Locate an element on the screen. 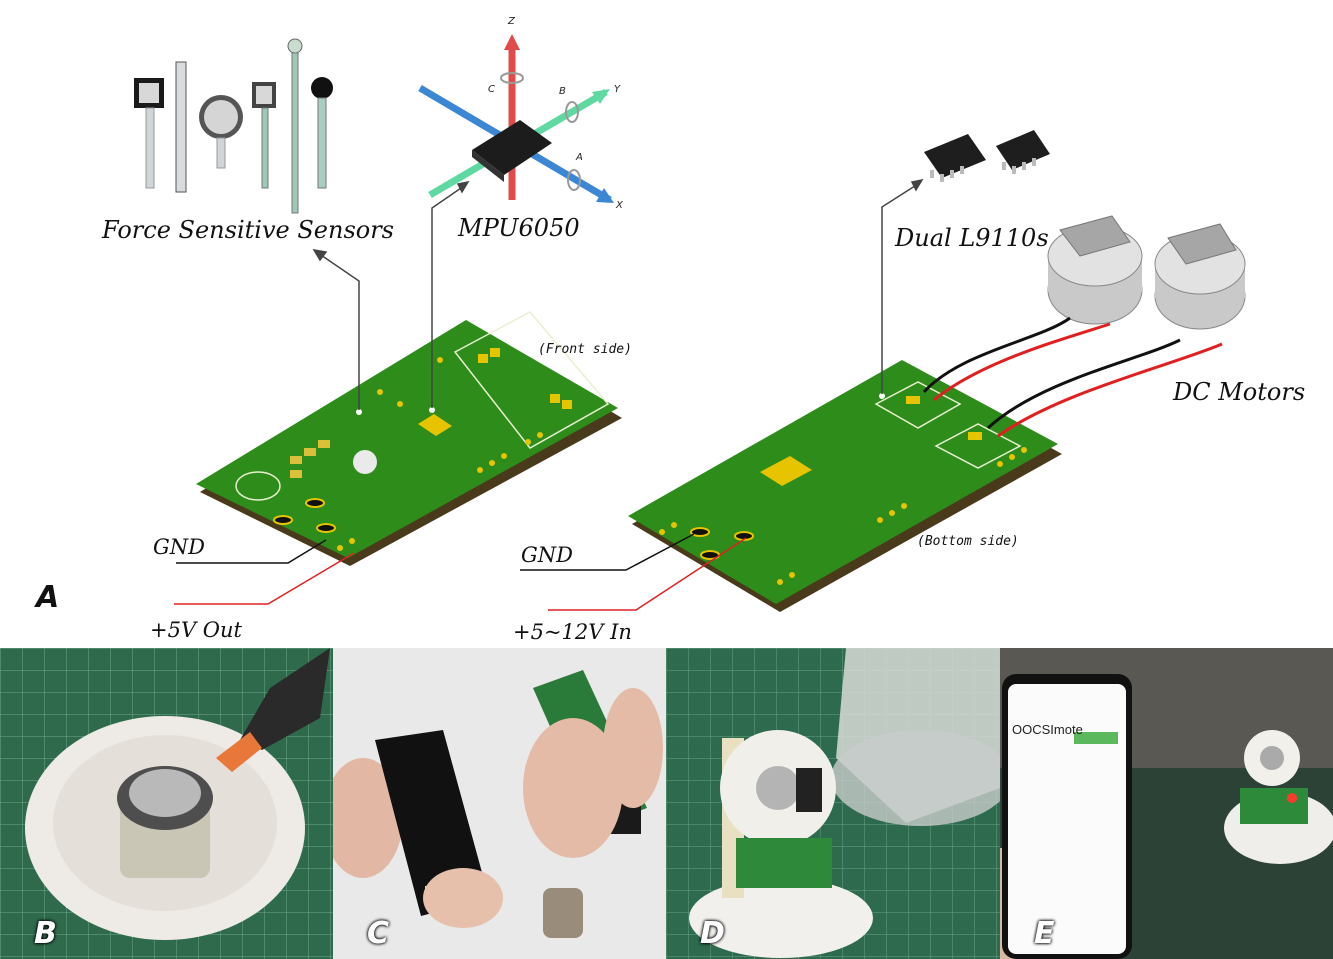  panel-d-letter: D is located at coordinates (712, 933).